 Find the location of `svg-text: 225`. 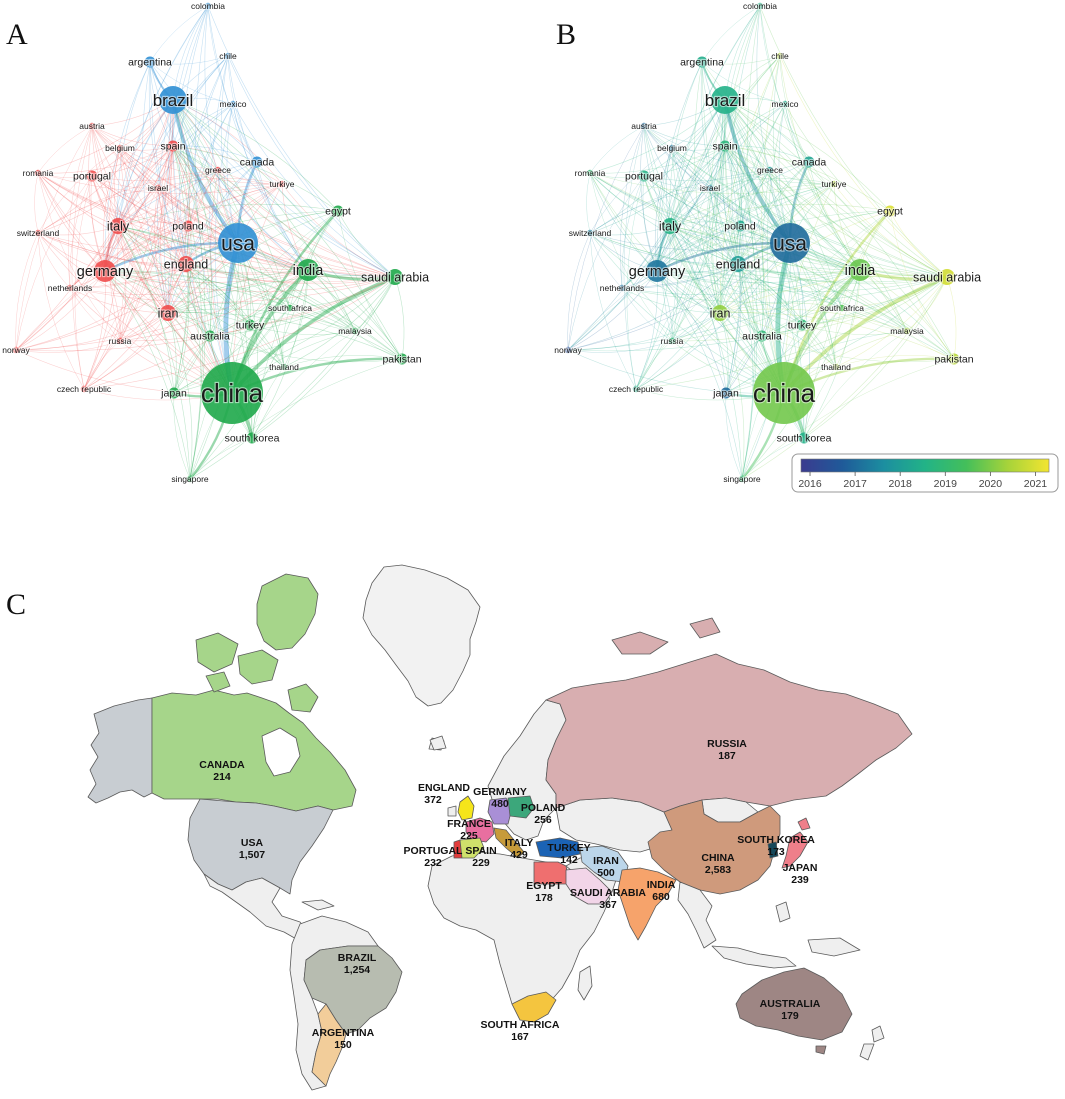

svg-text: 225 is located at coordinates (469, 836).